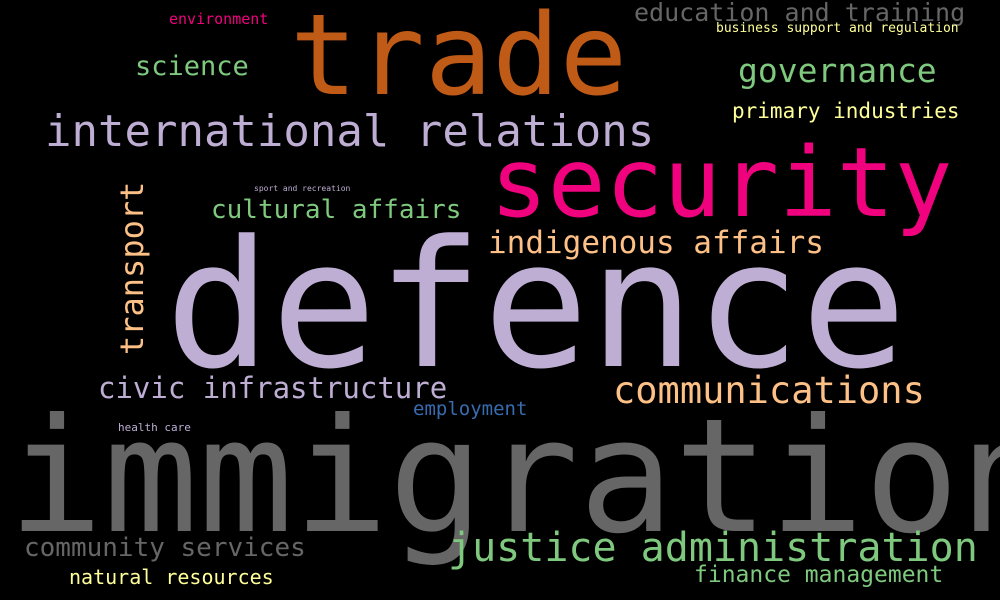  What do you see at coordinates (837, 28) in the screenshot?
I see `word-business-support-and-regulation: business support and regulation` at bounding box center [837, 28].